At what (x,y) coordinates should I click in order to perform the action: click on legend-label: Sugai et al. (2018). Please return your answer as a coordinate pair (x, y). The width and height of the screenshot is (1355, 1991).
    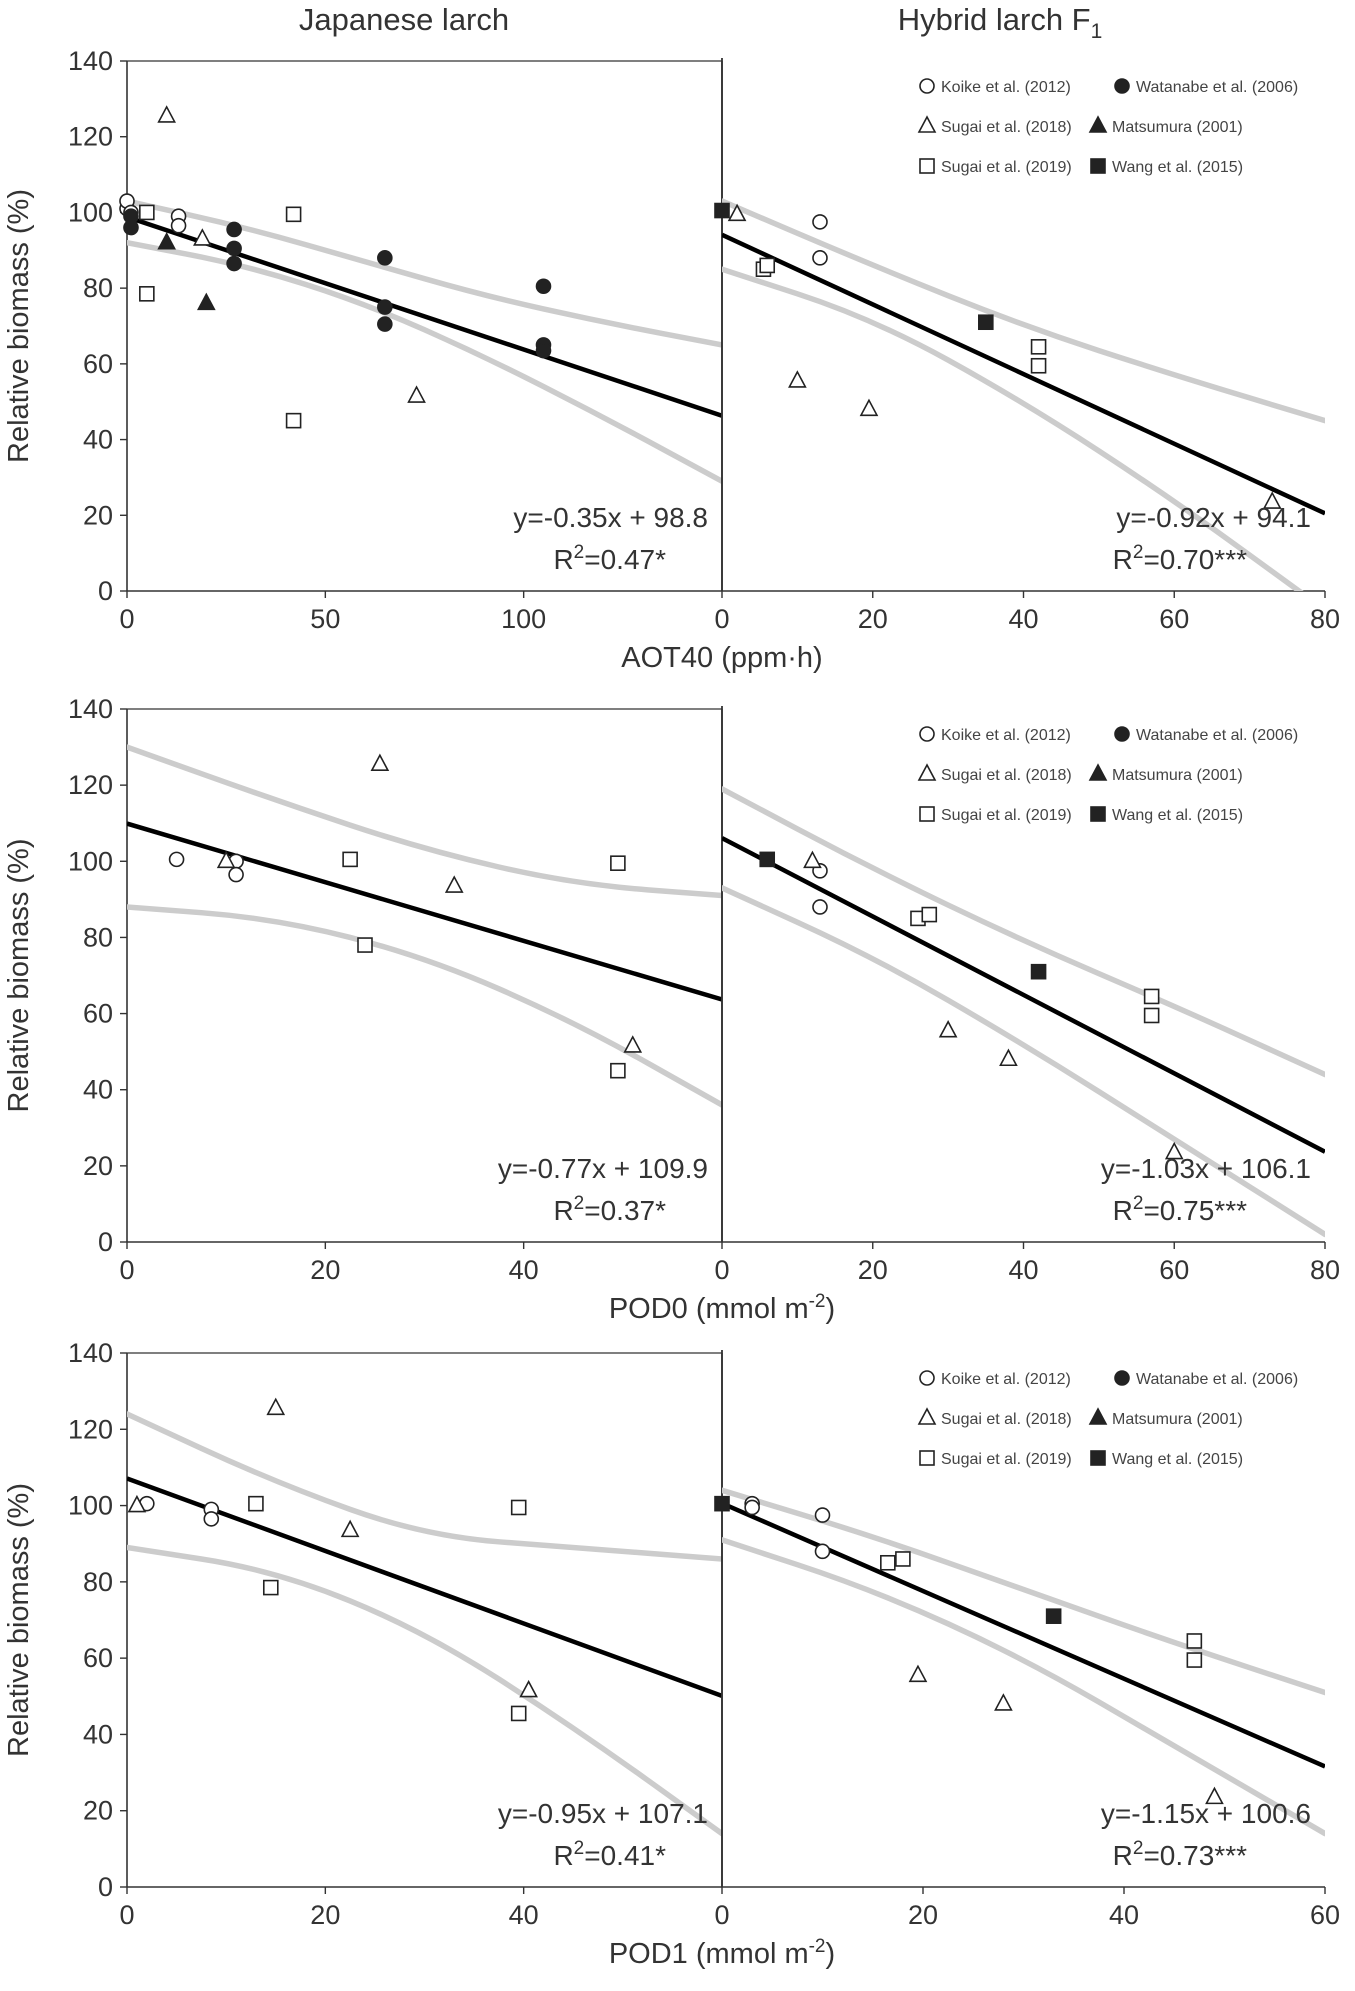
    Looking at the image, I should click on (1006, 127).